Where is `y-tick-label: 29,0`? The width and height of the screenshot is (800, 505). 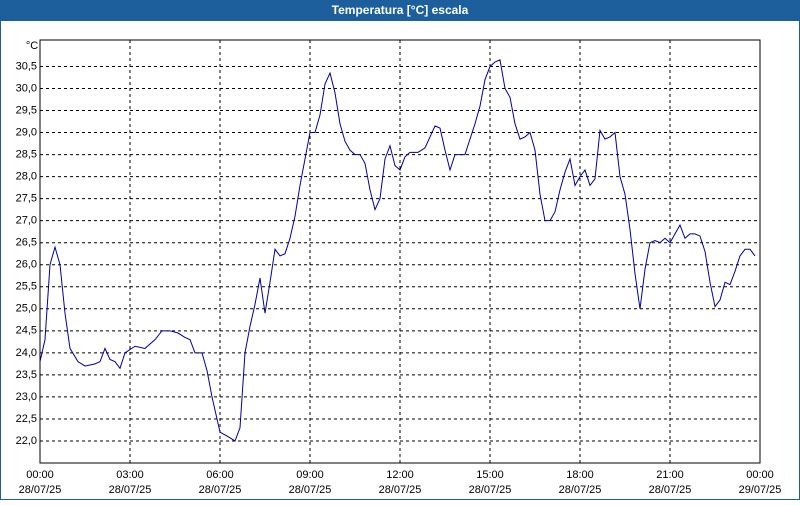 y-tick-label: 29,0 is located at coordinates (26, 132).